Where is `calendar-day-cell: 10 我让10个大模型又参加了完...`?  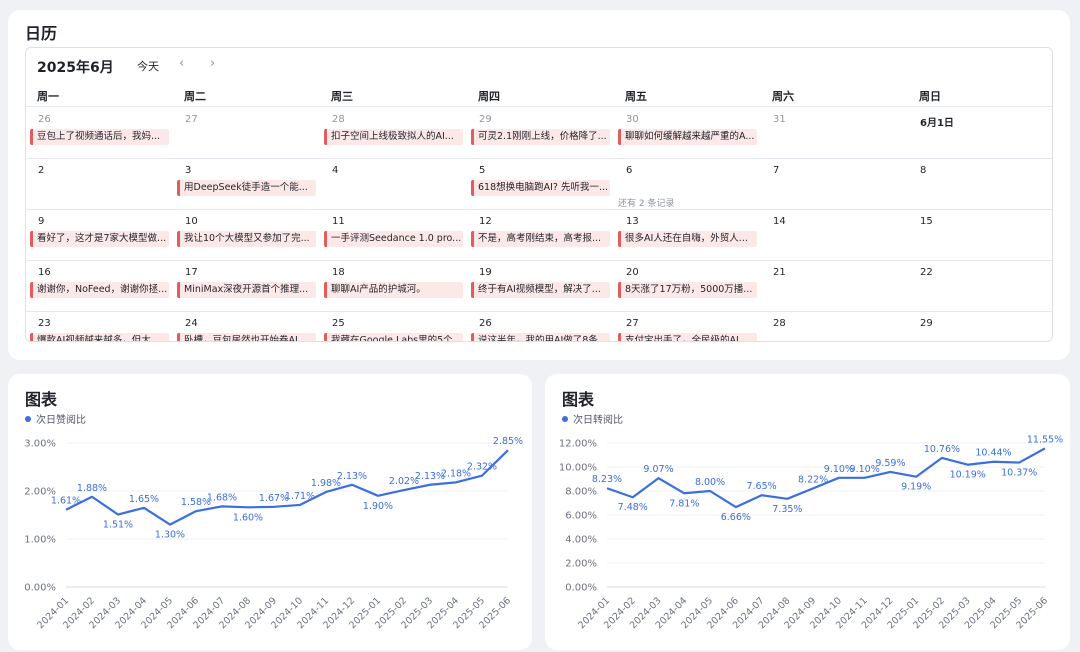 calendar-day-cell: 10 我让10个大模型又参加了完... is located at coordinates (246, 235).